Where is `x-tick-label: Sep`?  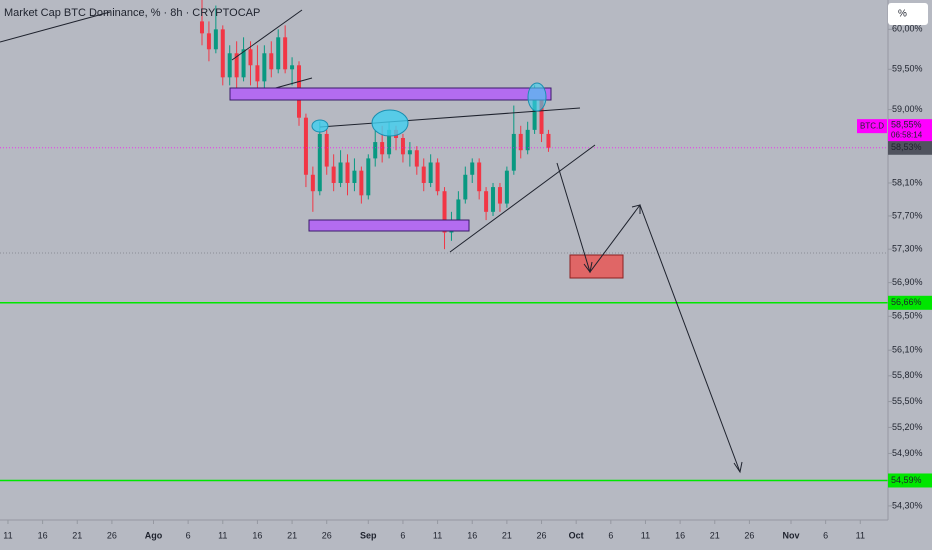 x-tick-label: Sep is located at coordinates (368, 535).